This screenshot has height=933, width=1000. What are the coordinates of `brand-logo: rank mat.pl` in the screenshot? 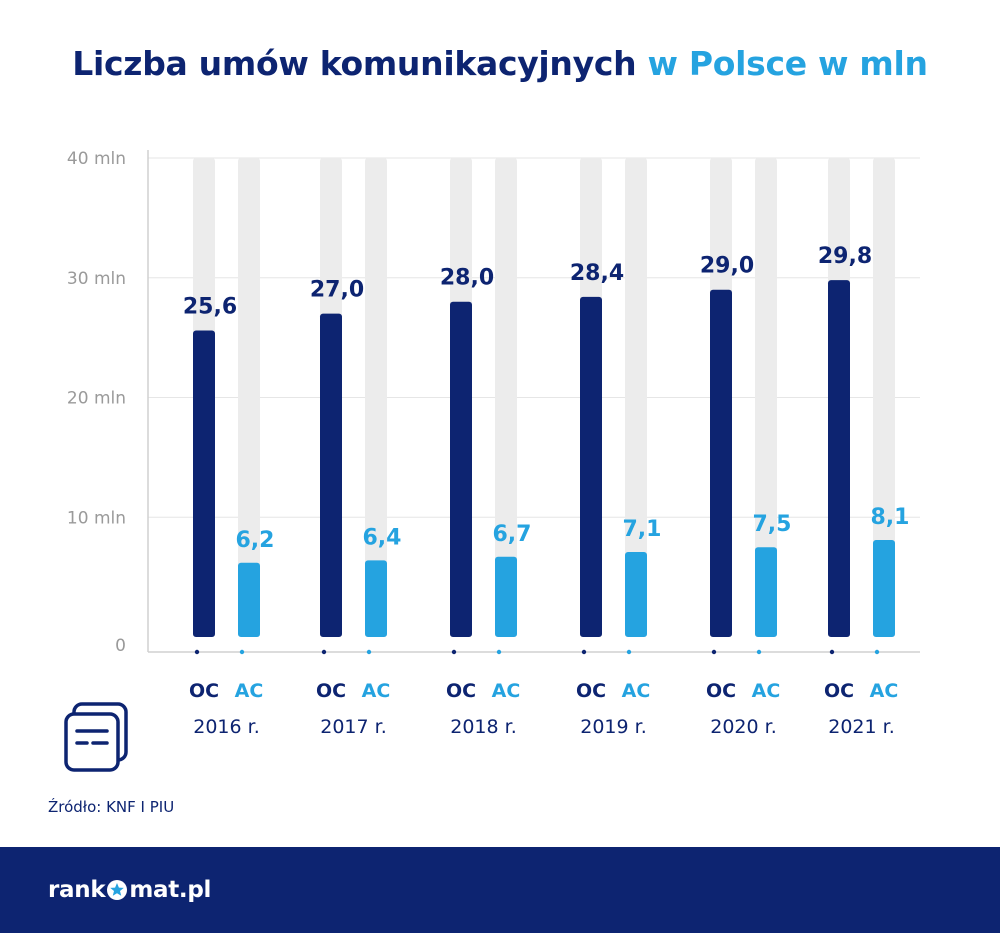 It's located at (129, 890).